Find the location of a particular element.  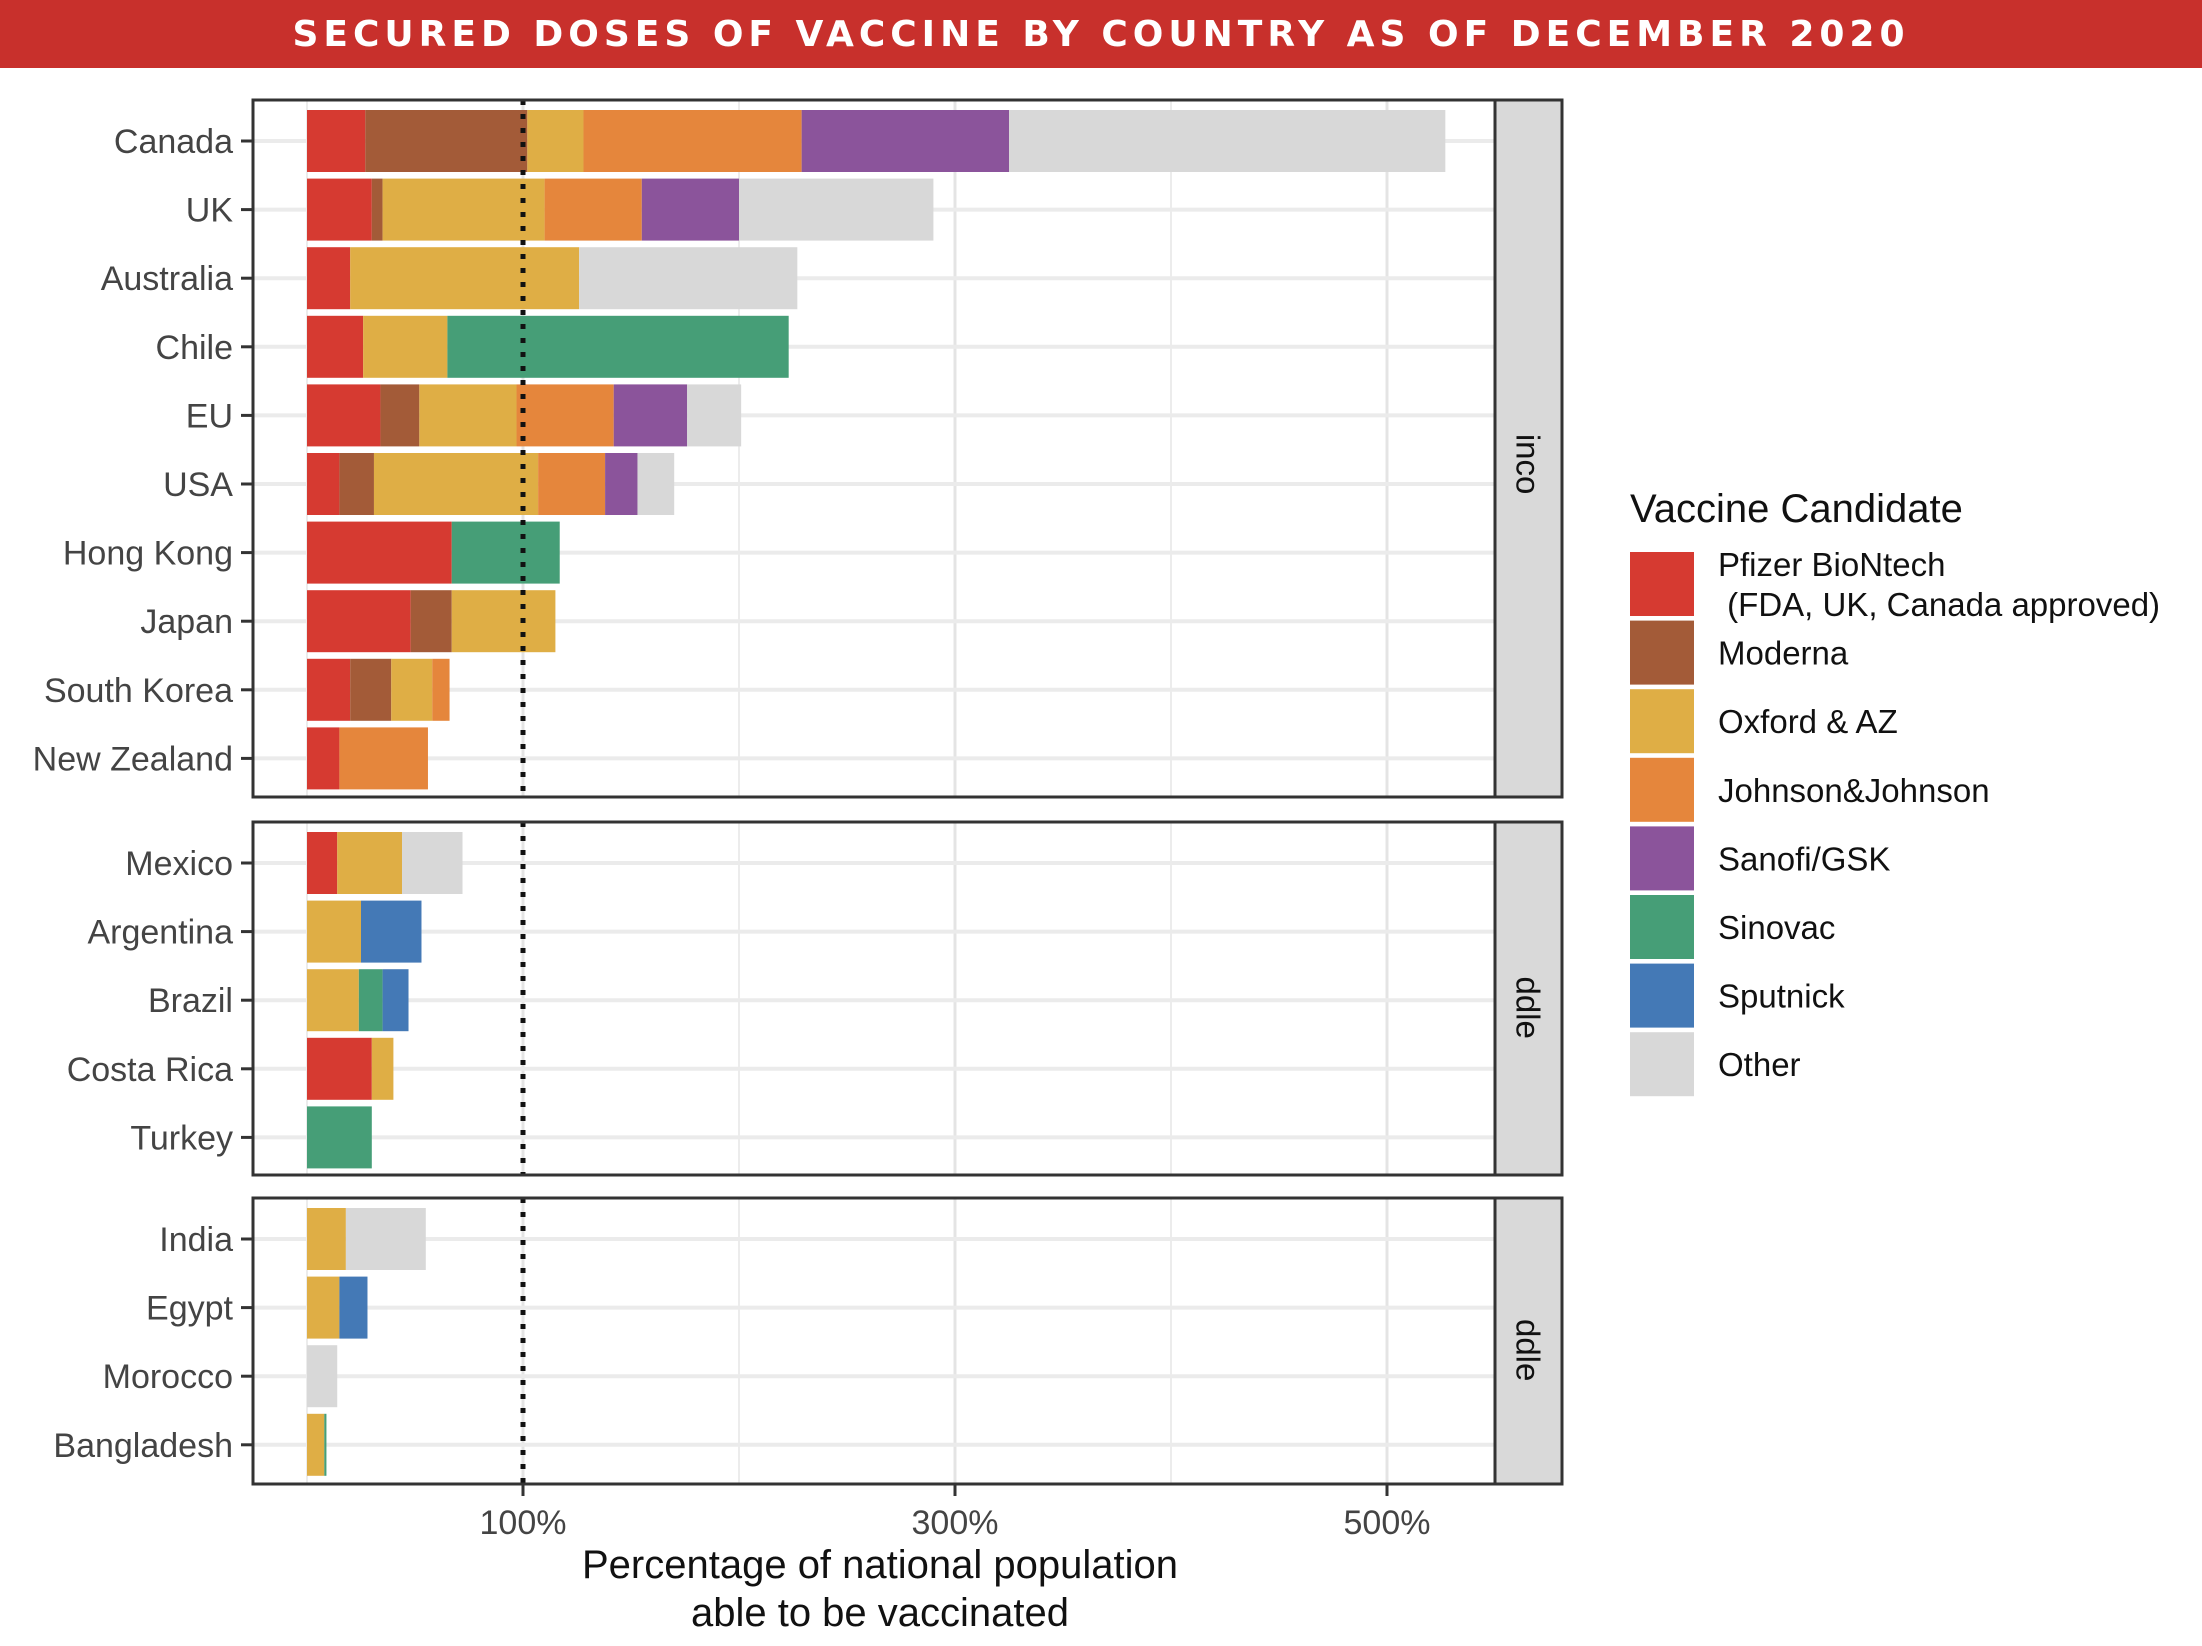

country-label: USA is located at coordinates (198, 485).